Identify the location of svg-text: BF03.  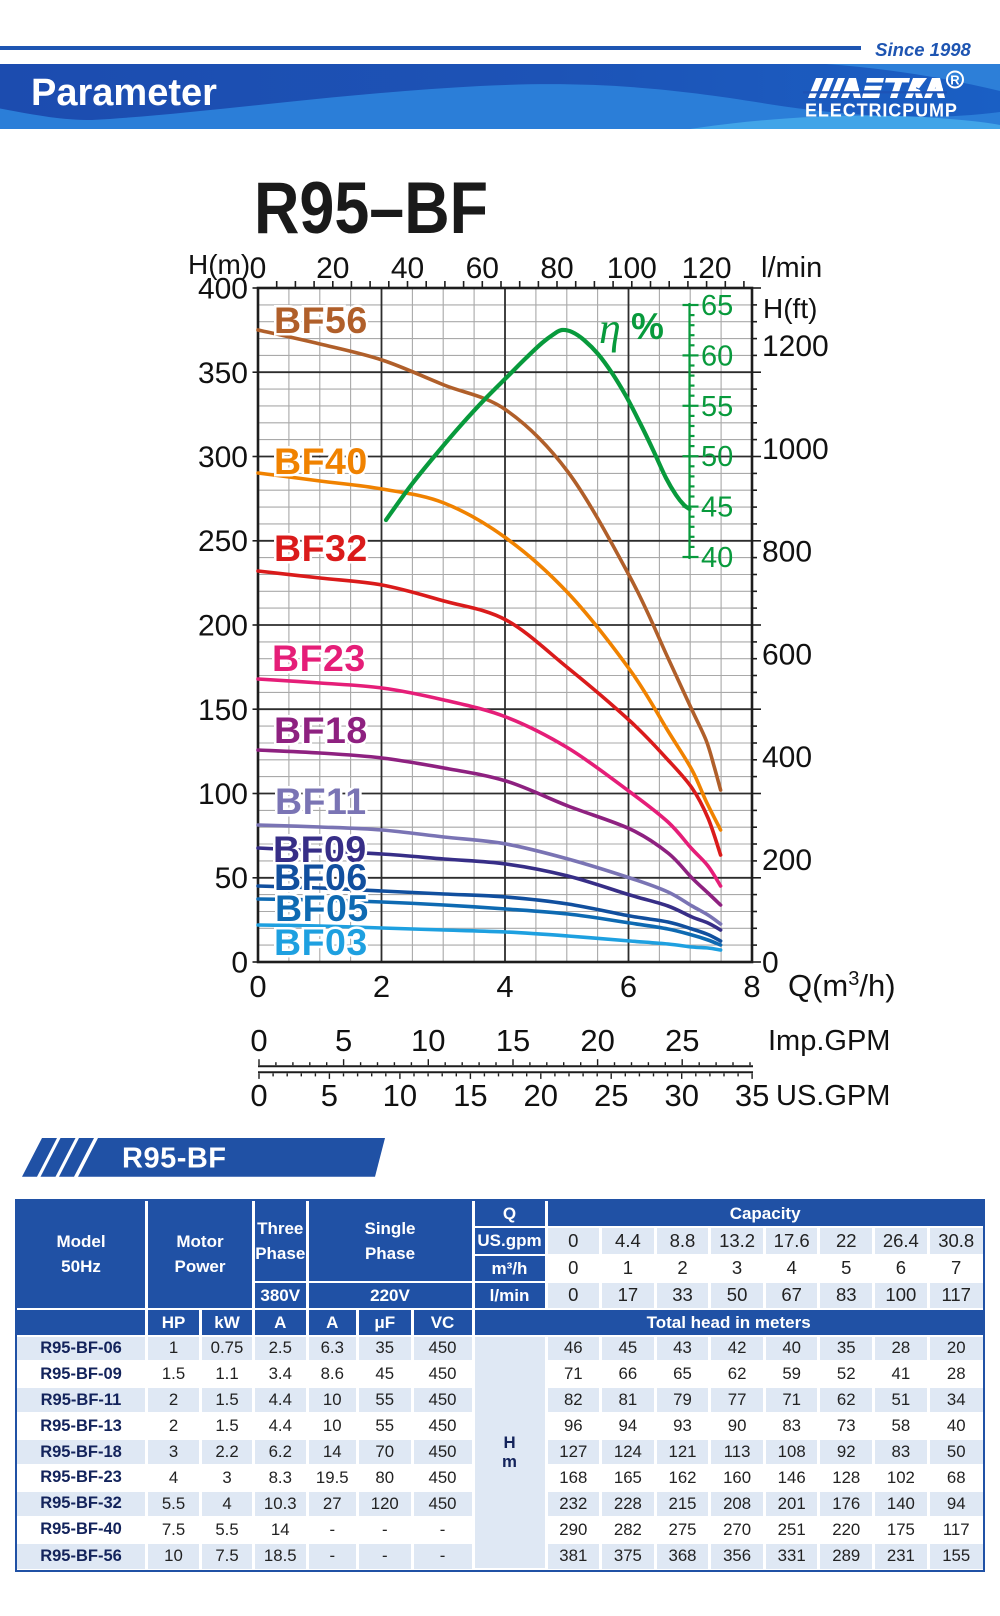
(321, 942).